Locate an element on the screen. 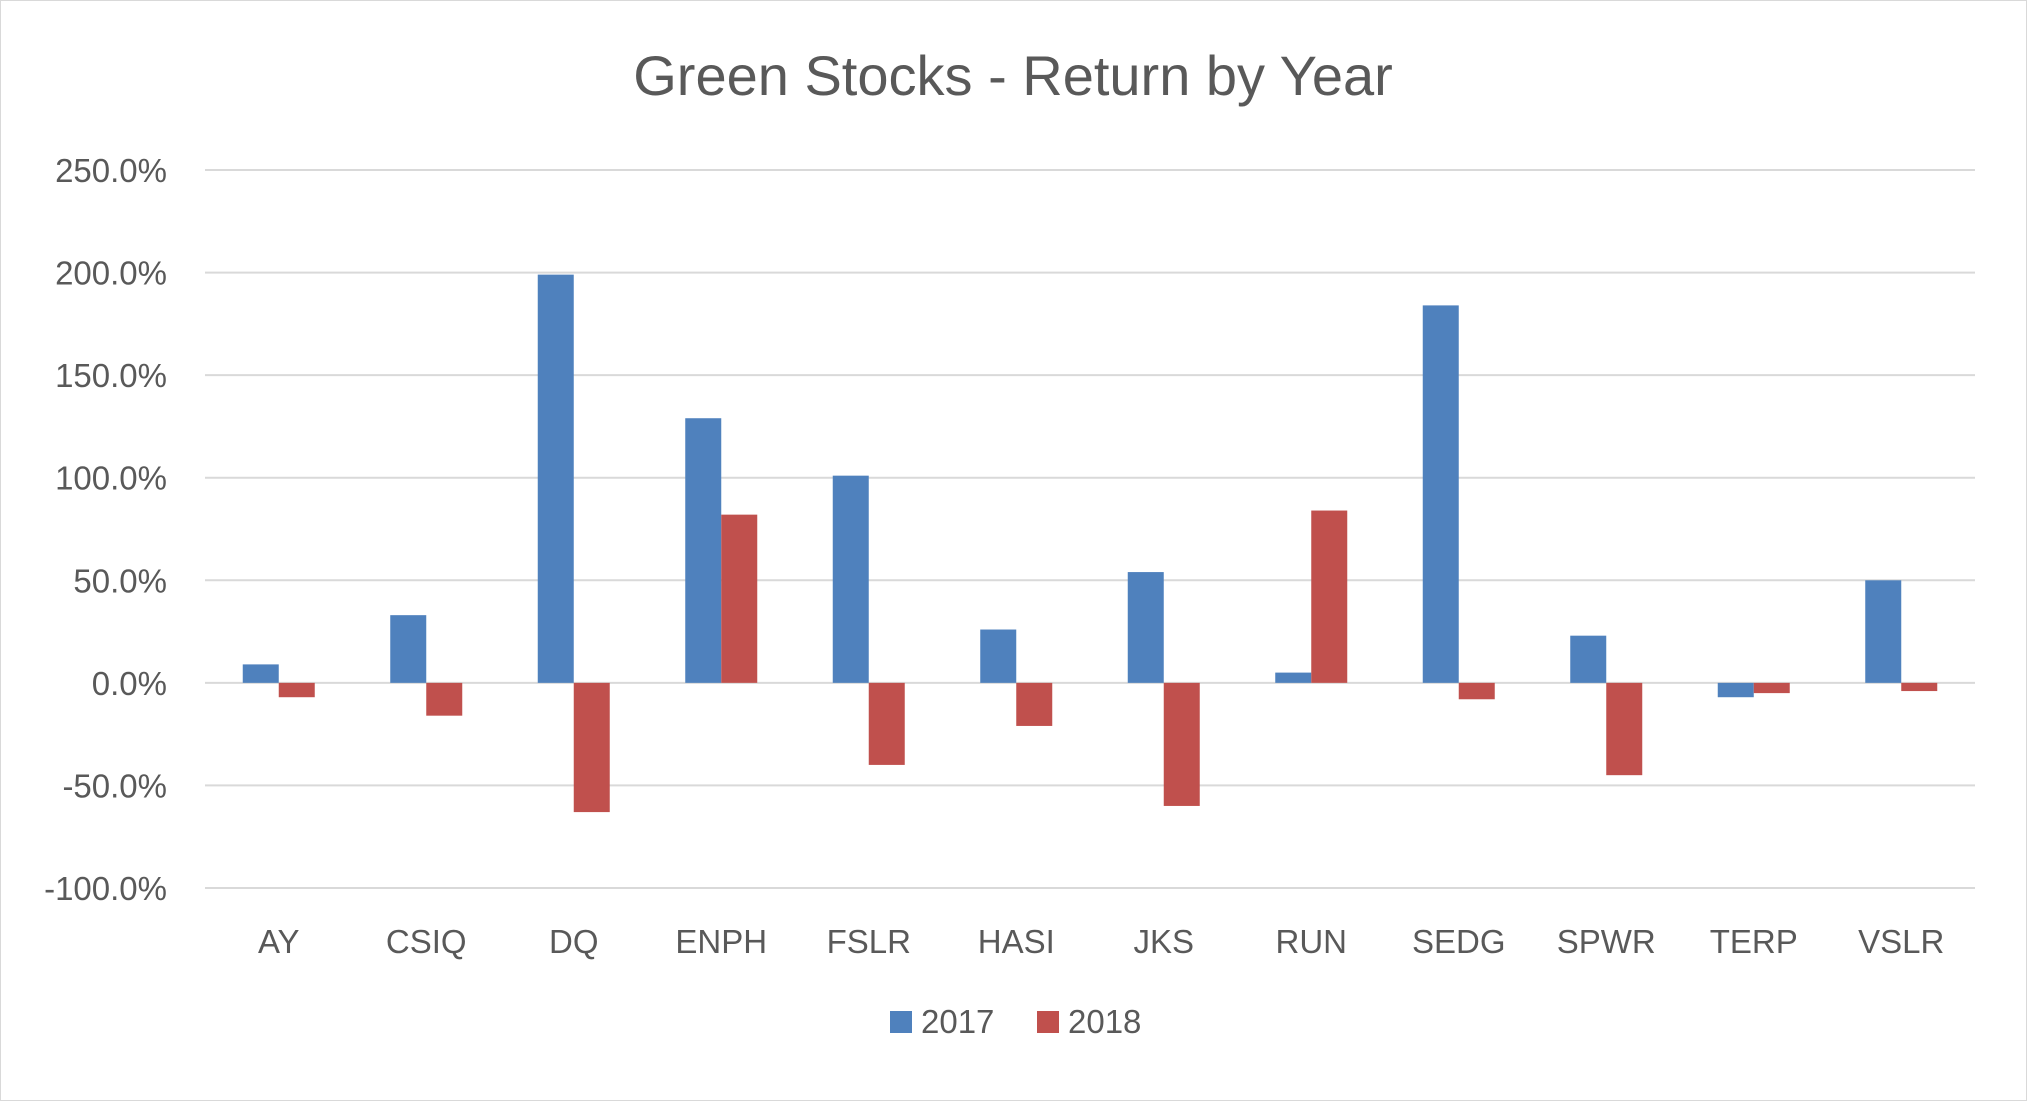 The width and height of the screenshot is (2027, 1101). bar-vslr-2017 is located at coordinates (1883, 631).